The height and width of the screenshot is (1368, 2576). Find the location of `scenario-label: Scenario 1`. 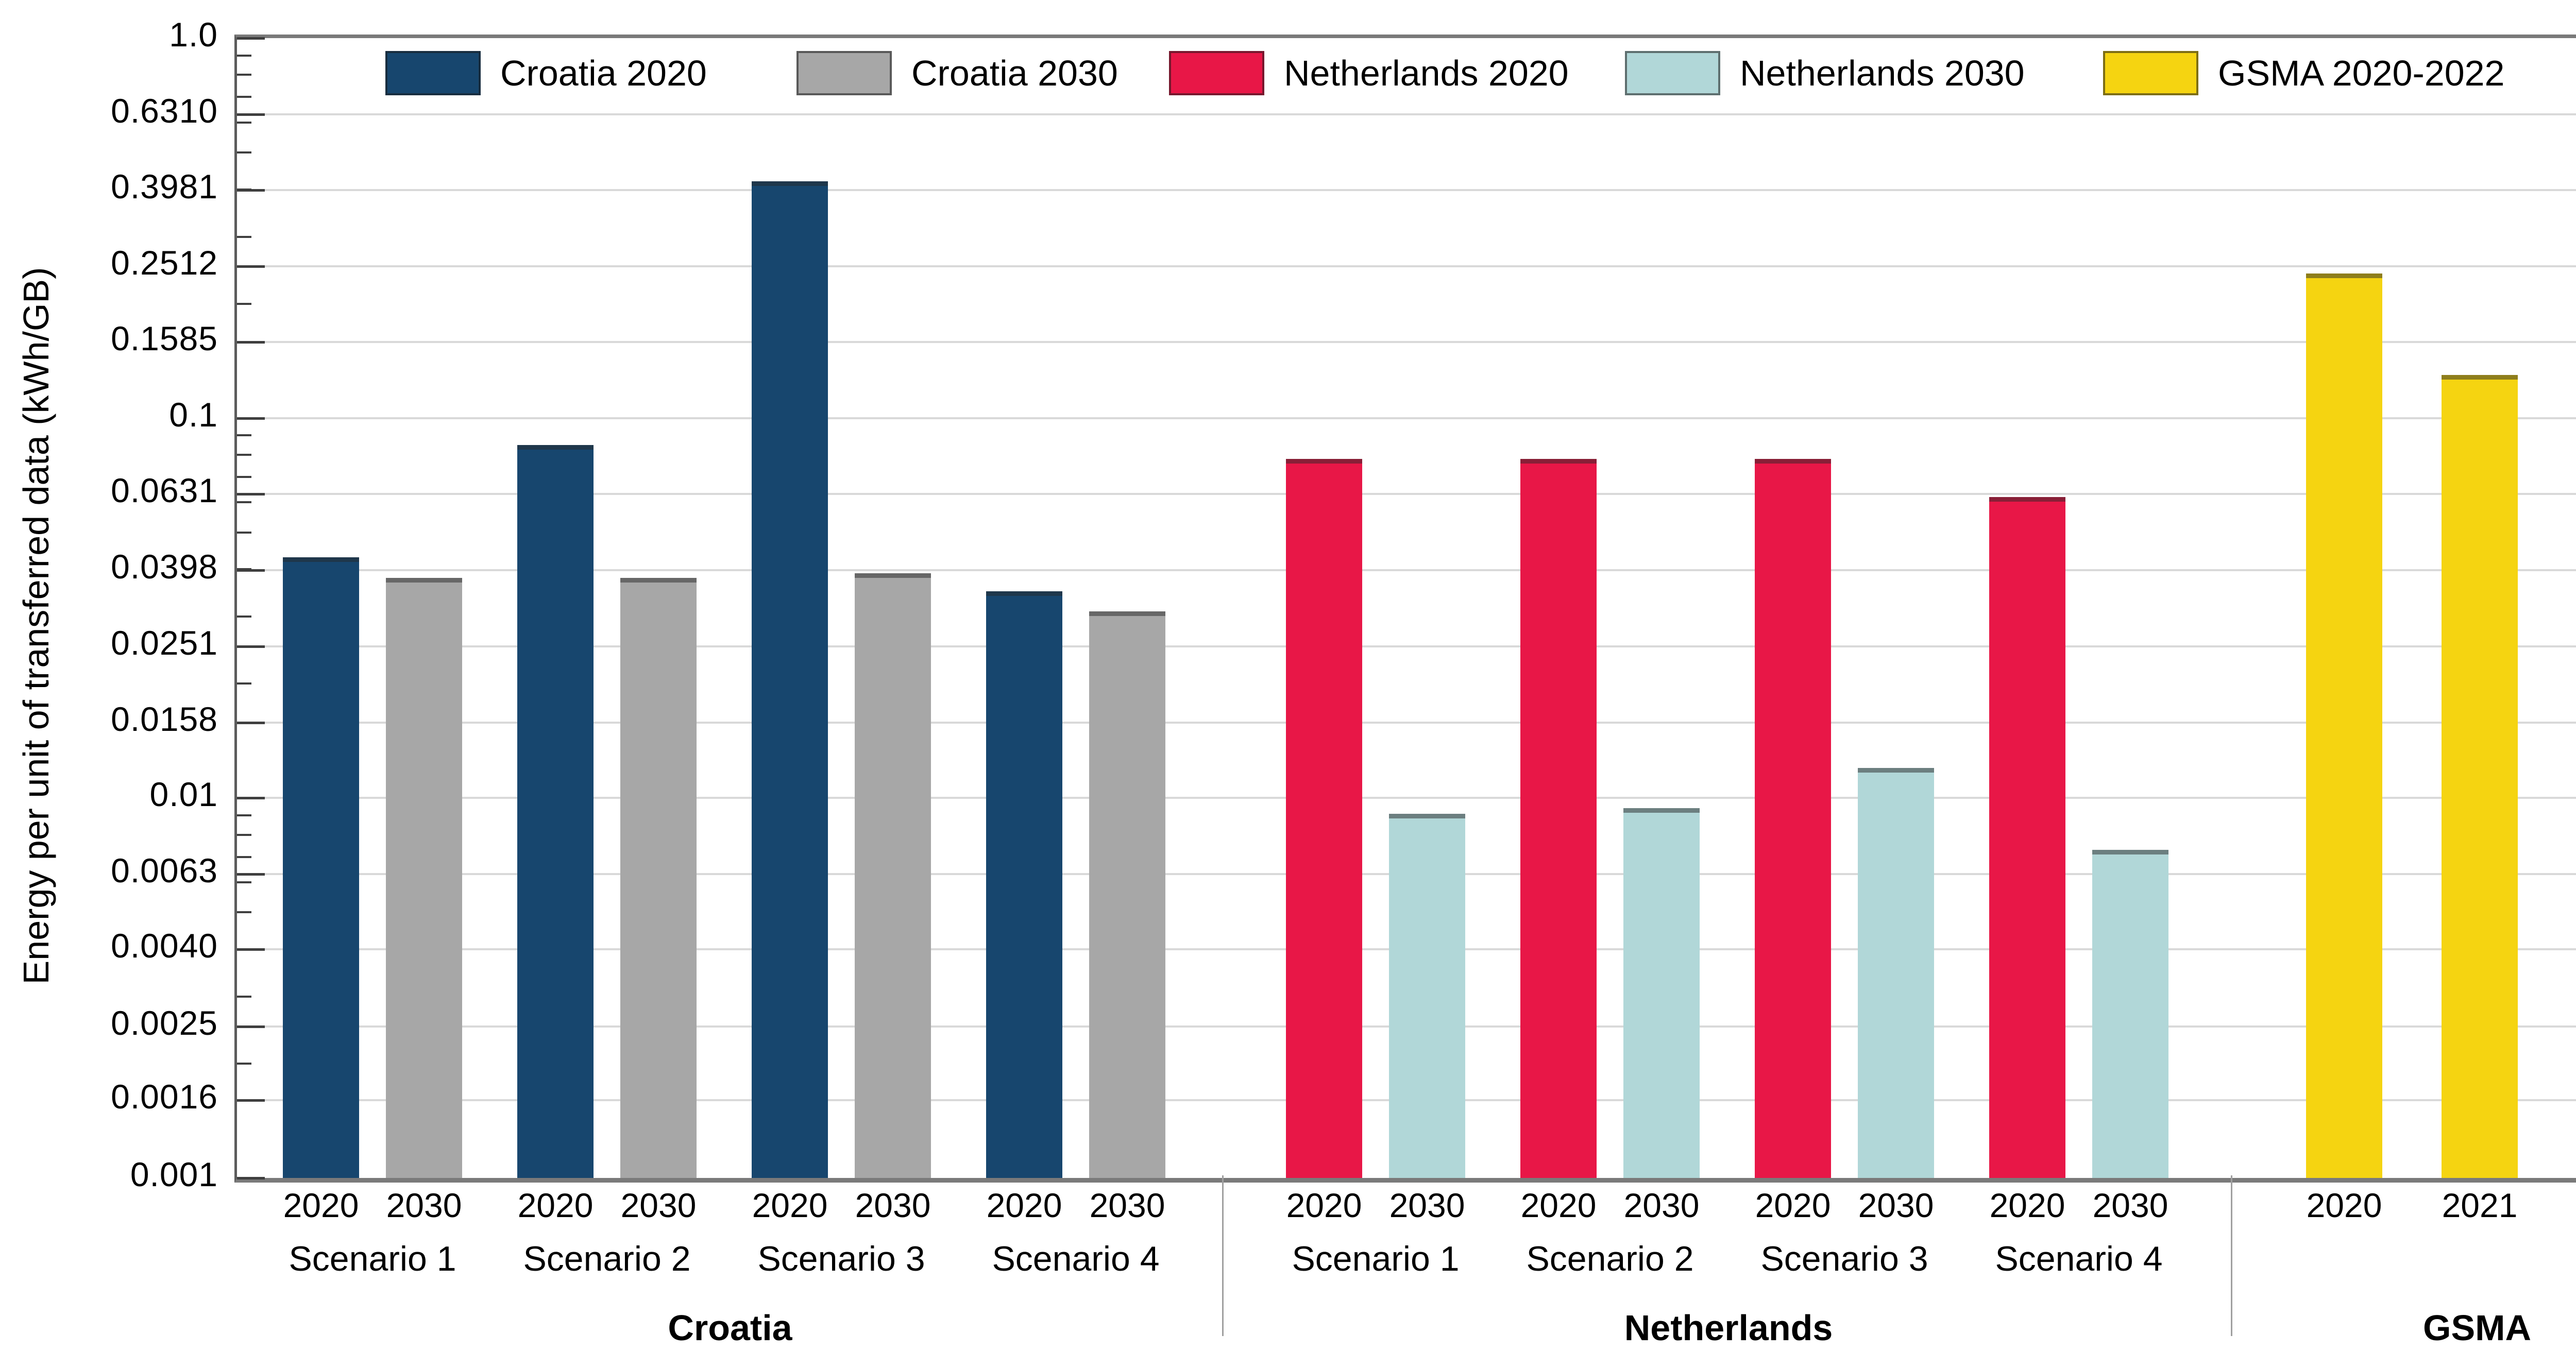

scenario-label: Scenario 1 is located at coordinates (372, 1258).